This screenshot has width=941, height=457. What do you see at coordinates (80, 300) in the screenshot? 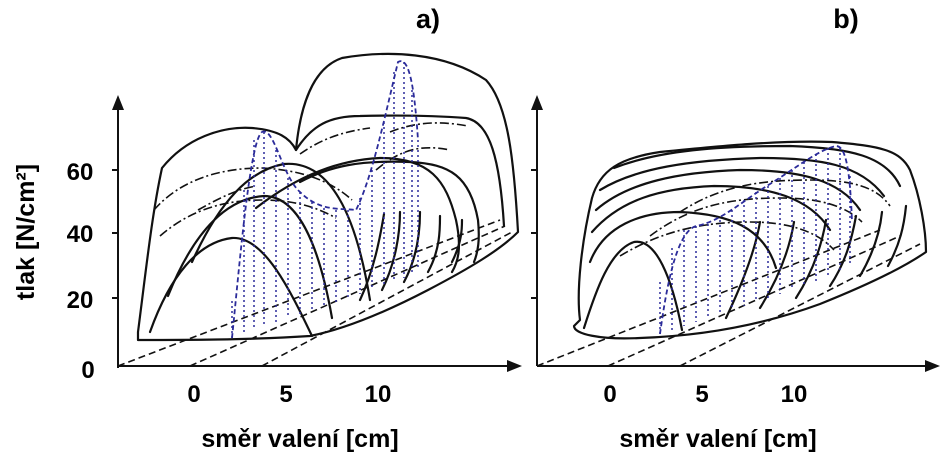
I see `panel-a-ytick-20: 20` at bounding box center [80, 300].